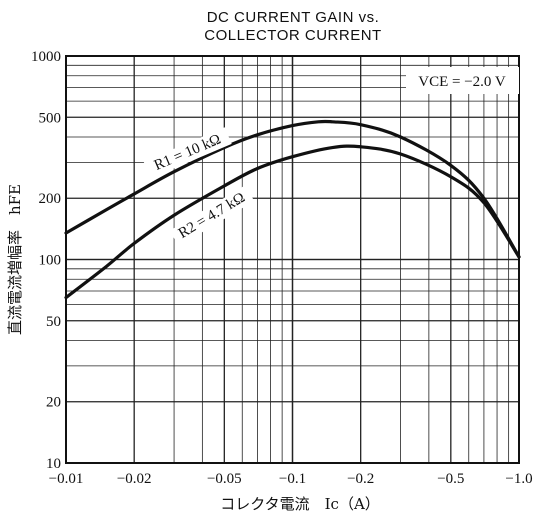 Image resolution: width=537 pixels, height=528 pixels. Describe the element at coordinates (300, 504) in the screenshot. I see `x-axis-label: コレクタ電流 Ic（A）` at that location.